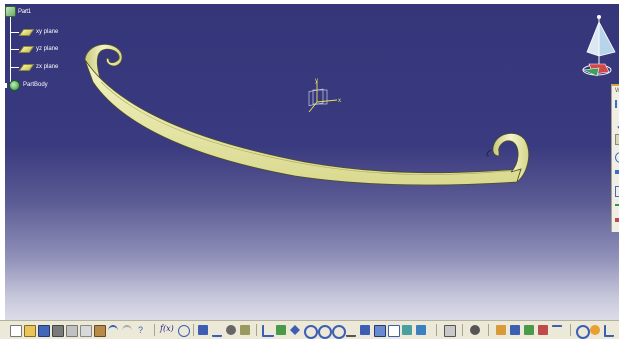 This screenshot has height=339, width=619. I want to click on compass-top, so click(599, 17).